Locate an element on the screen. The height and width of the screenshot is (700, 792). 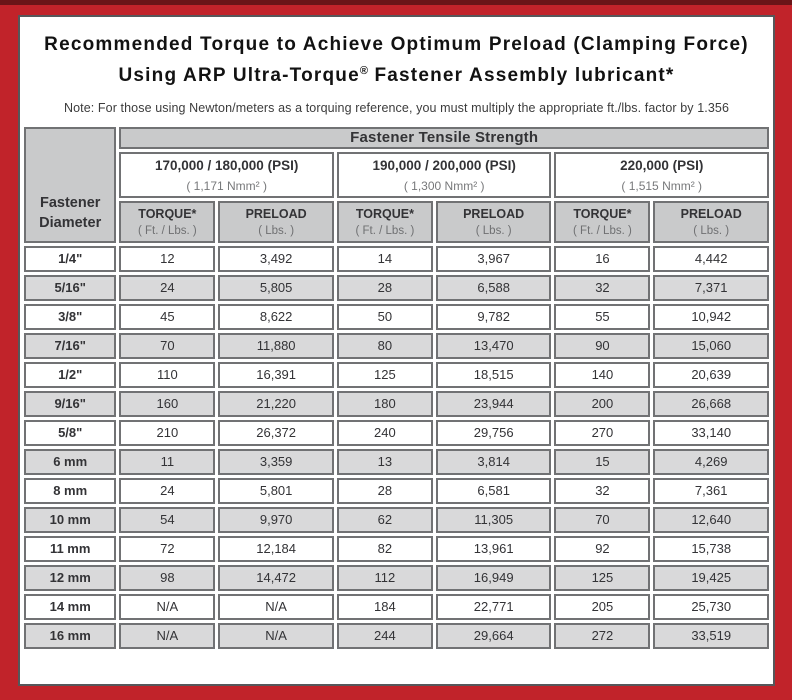
table-cell: 13,470 is located at coordinates (493, 345).